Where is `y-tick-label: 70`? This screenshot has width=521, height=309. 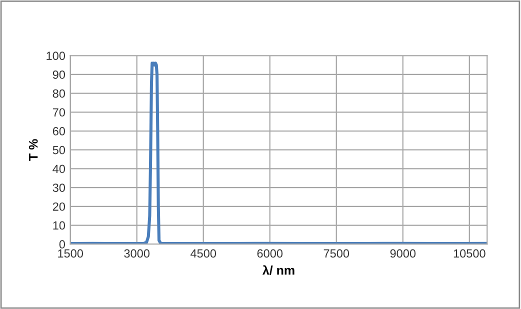
y-tick-label: 70 is located at coordinates (59, 112).